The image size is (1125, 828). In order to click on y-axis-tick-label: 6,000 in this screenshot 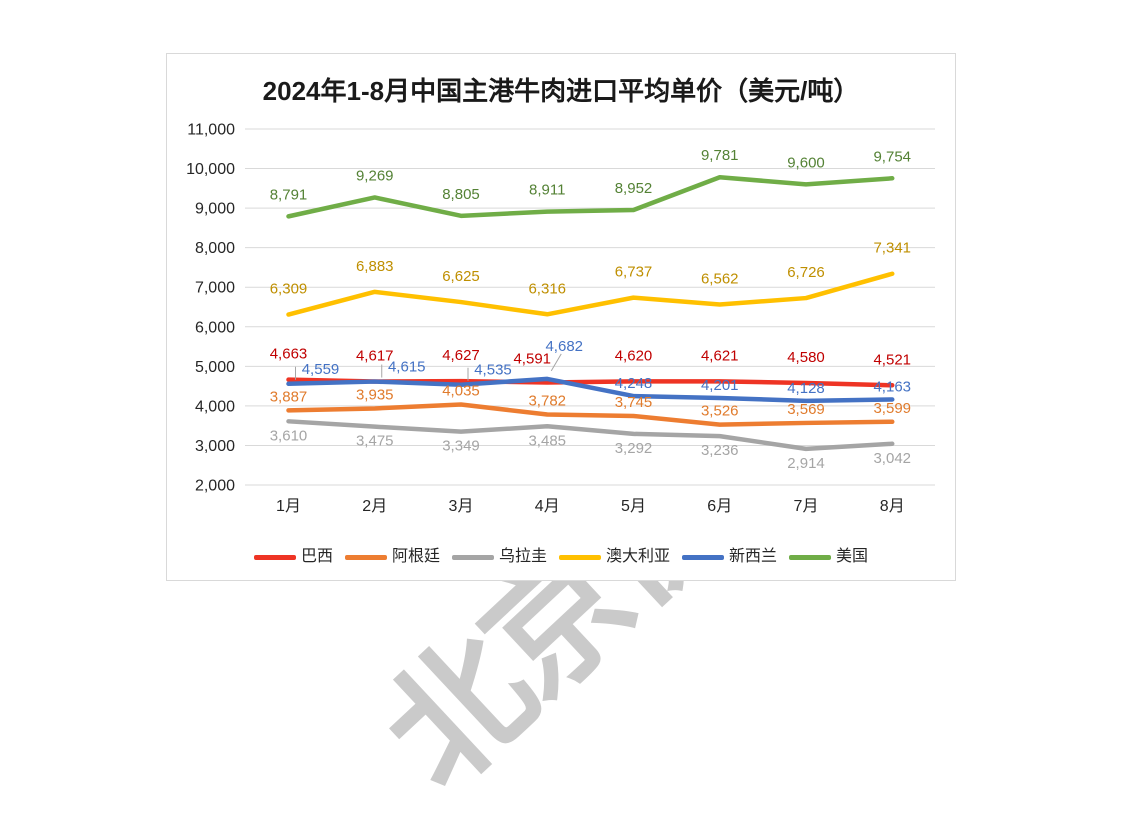, I will do `click(215, 327)`.